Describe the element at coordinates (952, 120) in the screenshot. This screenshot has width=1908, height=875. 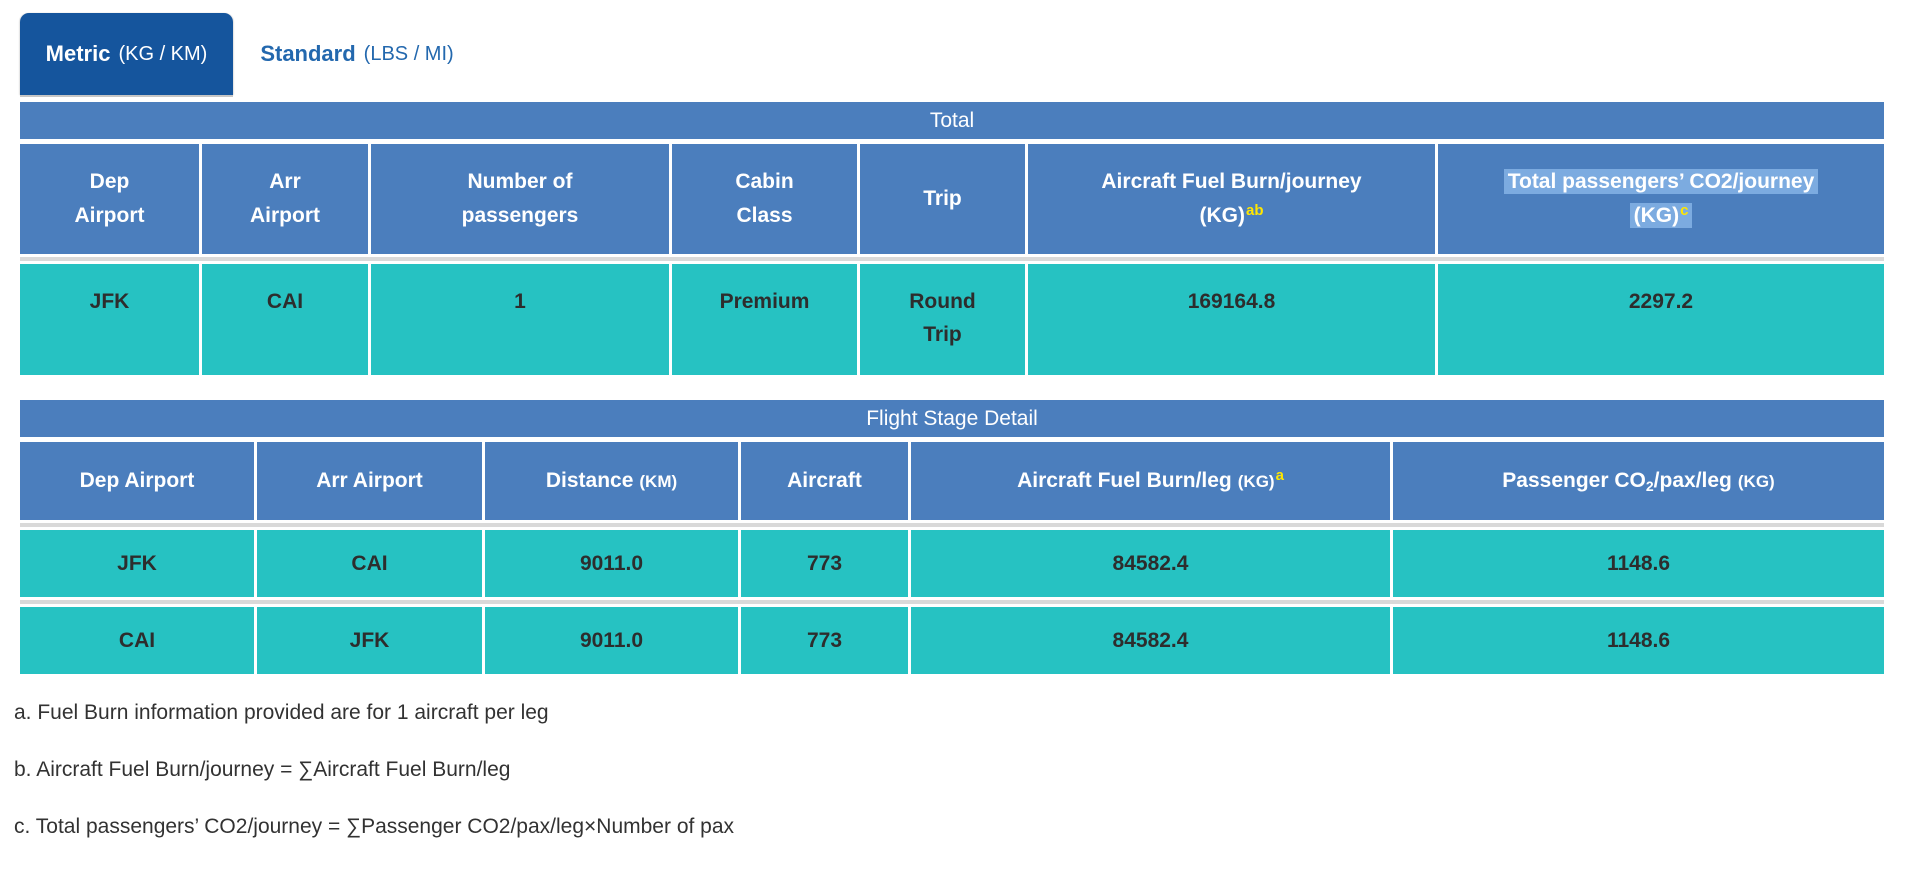
I see `total-table-title: Total` at that location.